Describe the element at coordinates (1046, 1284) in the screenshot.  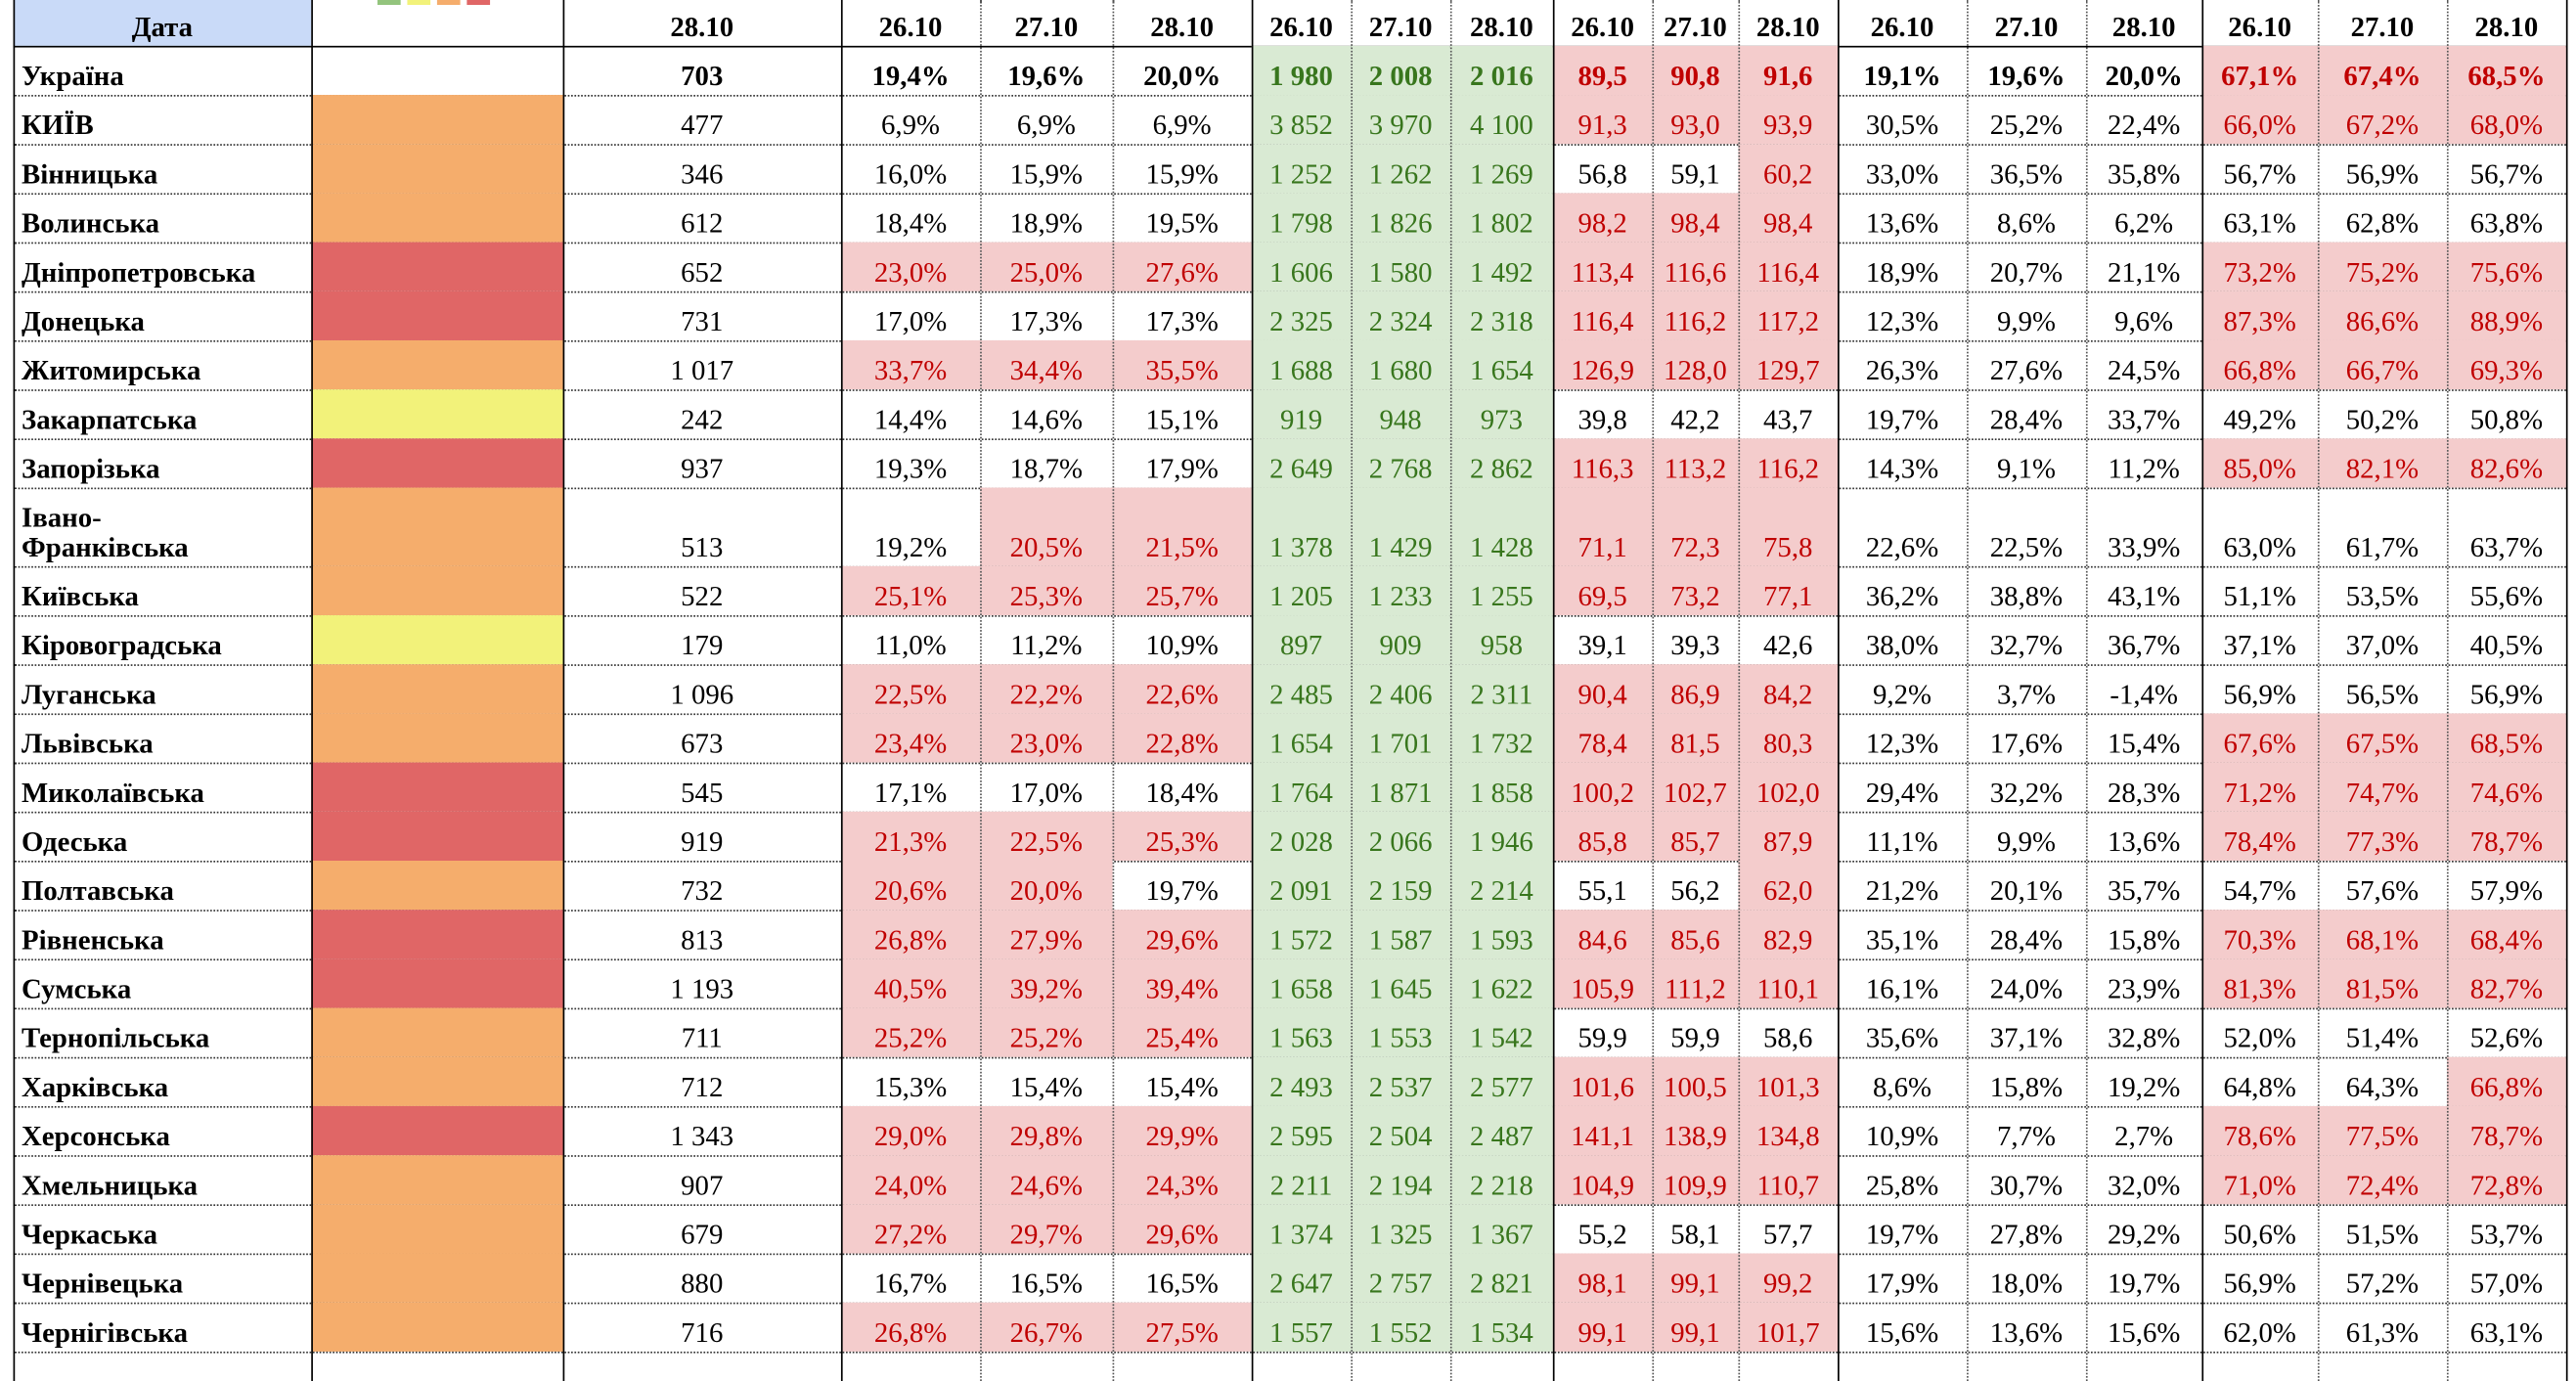
I see `value-cell: 16,5%` at that location.